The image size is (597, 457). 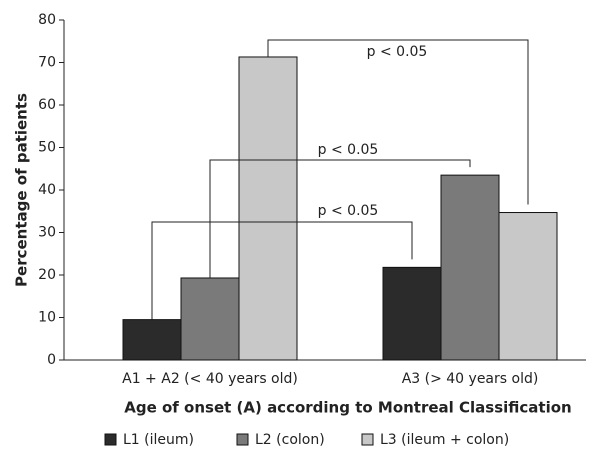 I want to click on y-axis-title: Percentage of patients, so click(x=22, y=190).